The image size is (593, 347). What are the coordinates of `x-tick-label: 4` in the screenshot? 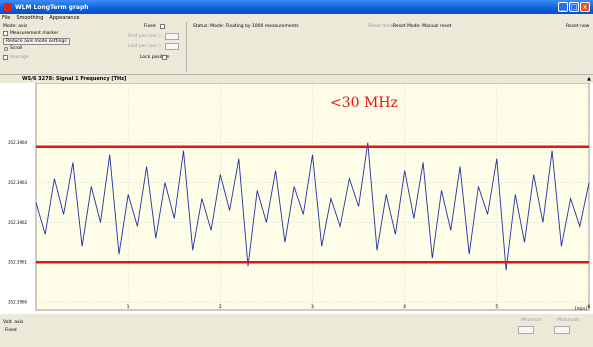 It's located at (404, 307).